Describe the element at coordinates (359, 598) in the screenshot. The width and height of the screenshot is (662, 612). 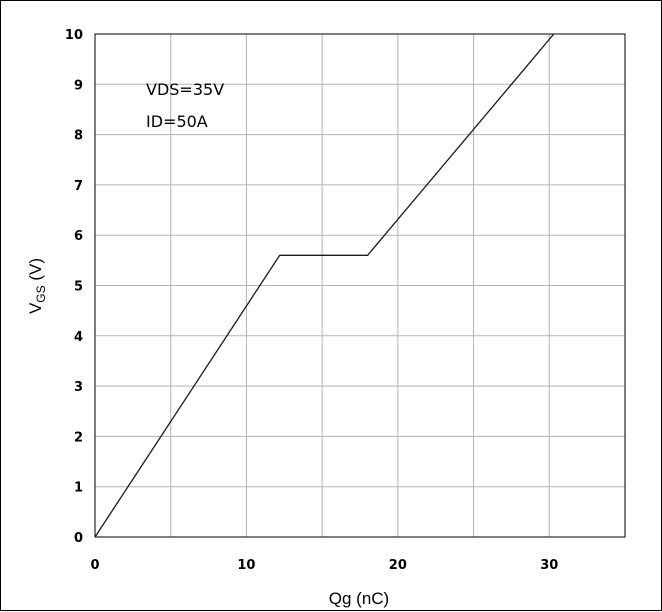
I see `x-axis-label: Qg (nC)` at that location.